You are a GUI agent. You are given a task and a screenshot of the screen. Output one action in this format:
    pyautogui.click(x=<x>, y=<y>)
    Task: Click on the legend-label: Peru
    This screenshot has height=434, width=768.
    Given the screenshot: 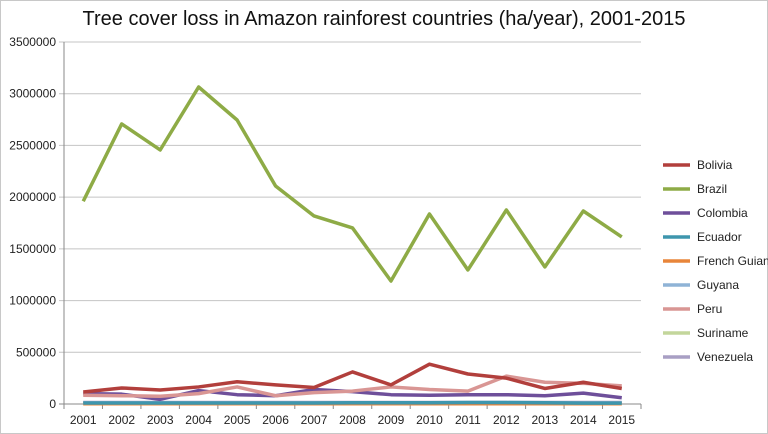 What is the action you would take?
    pyautogui.click(x=709, y=309)
    